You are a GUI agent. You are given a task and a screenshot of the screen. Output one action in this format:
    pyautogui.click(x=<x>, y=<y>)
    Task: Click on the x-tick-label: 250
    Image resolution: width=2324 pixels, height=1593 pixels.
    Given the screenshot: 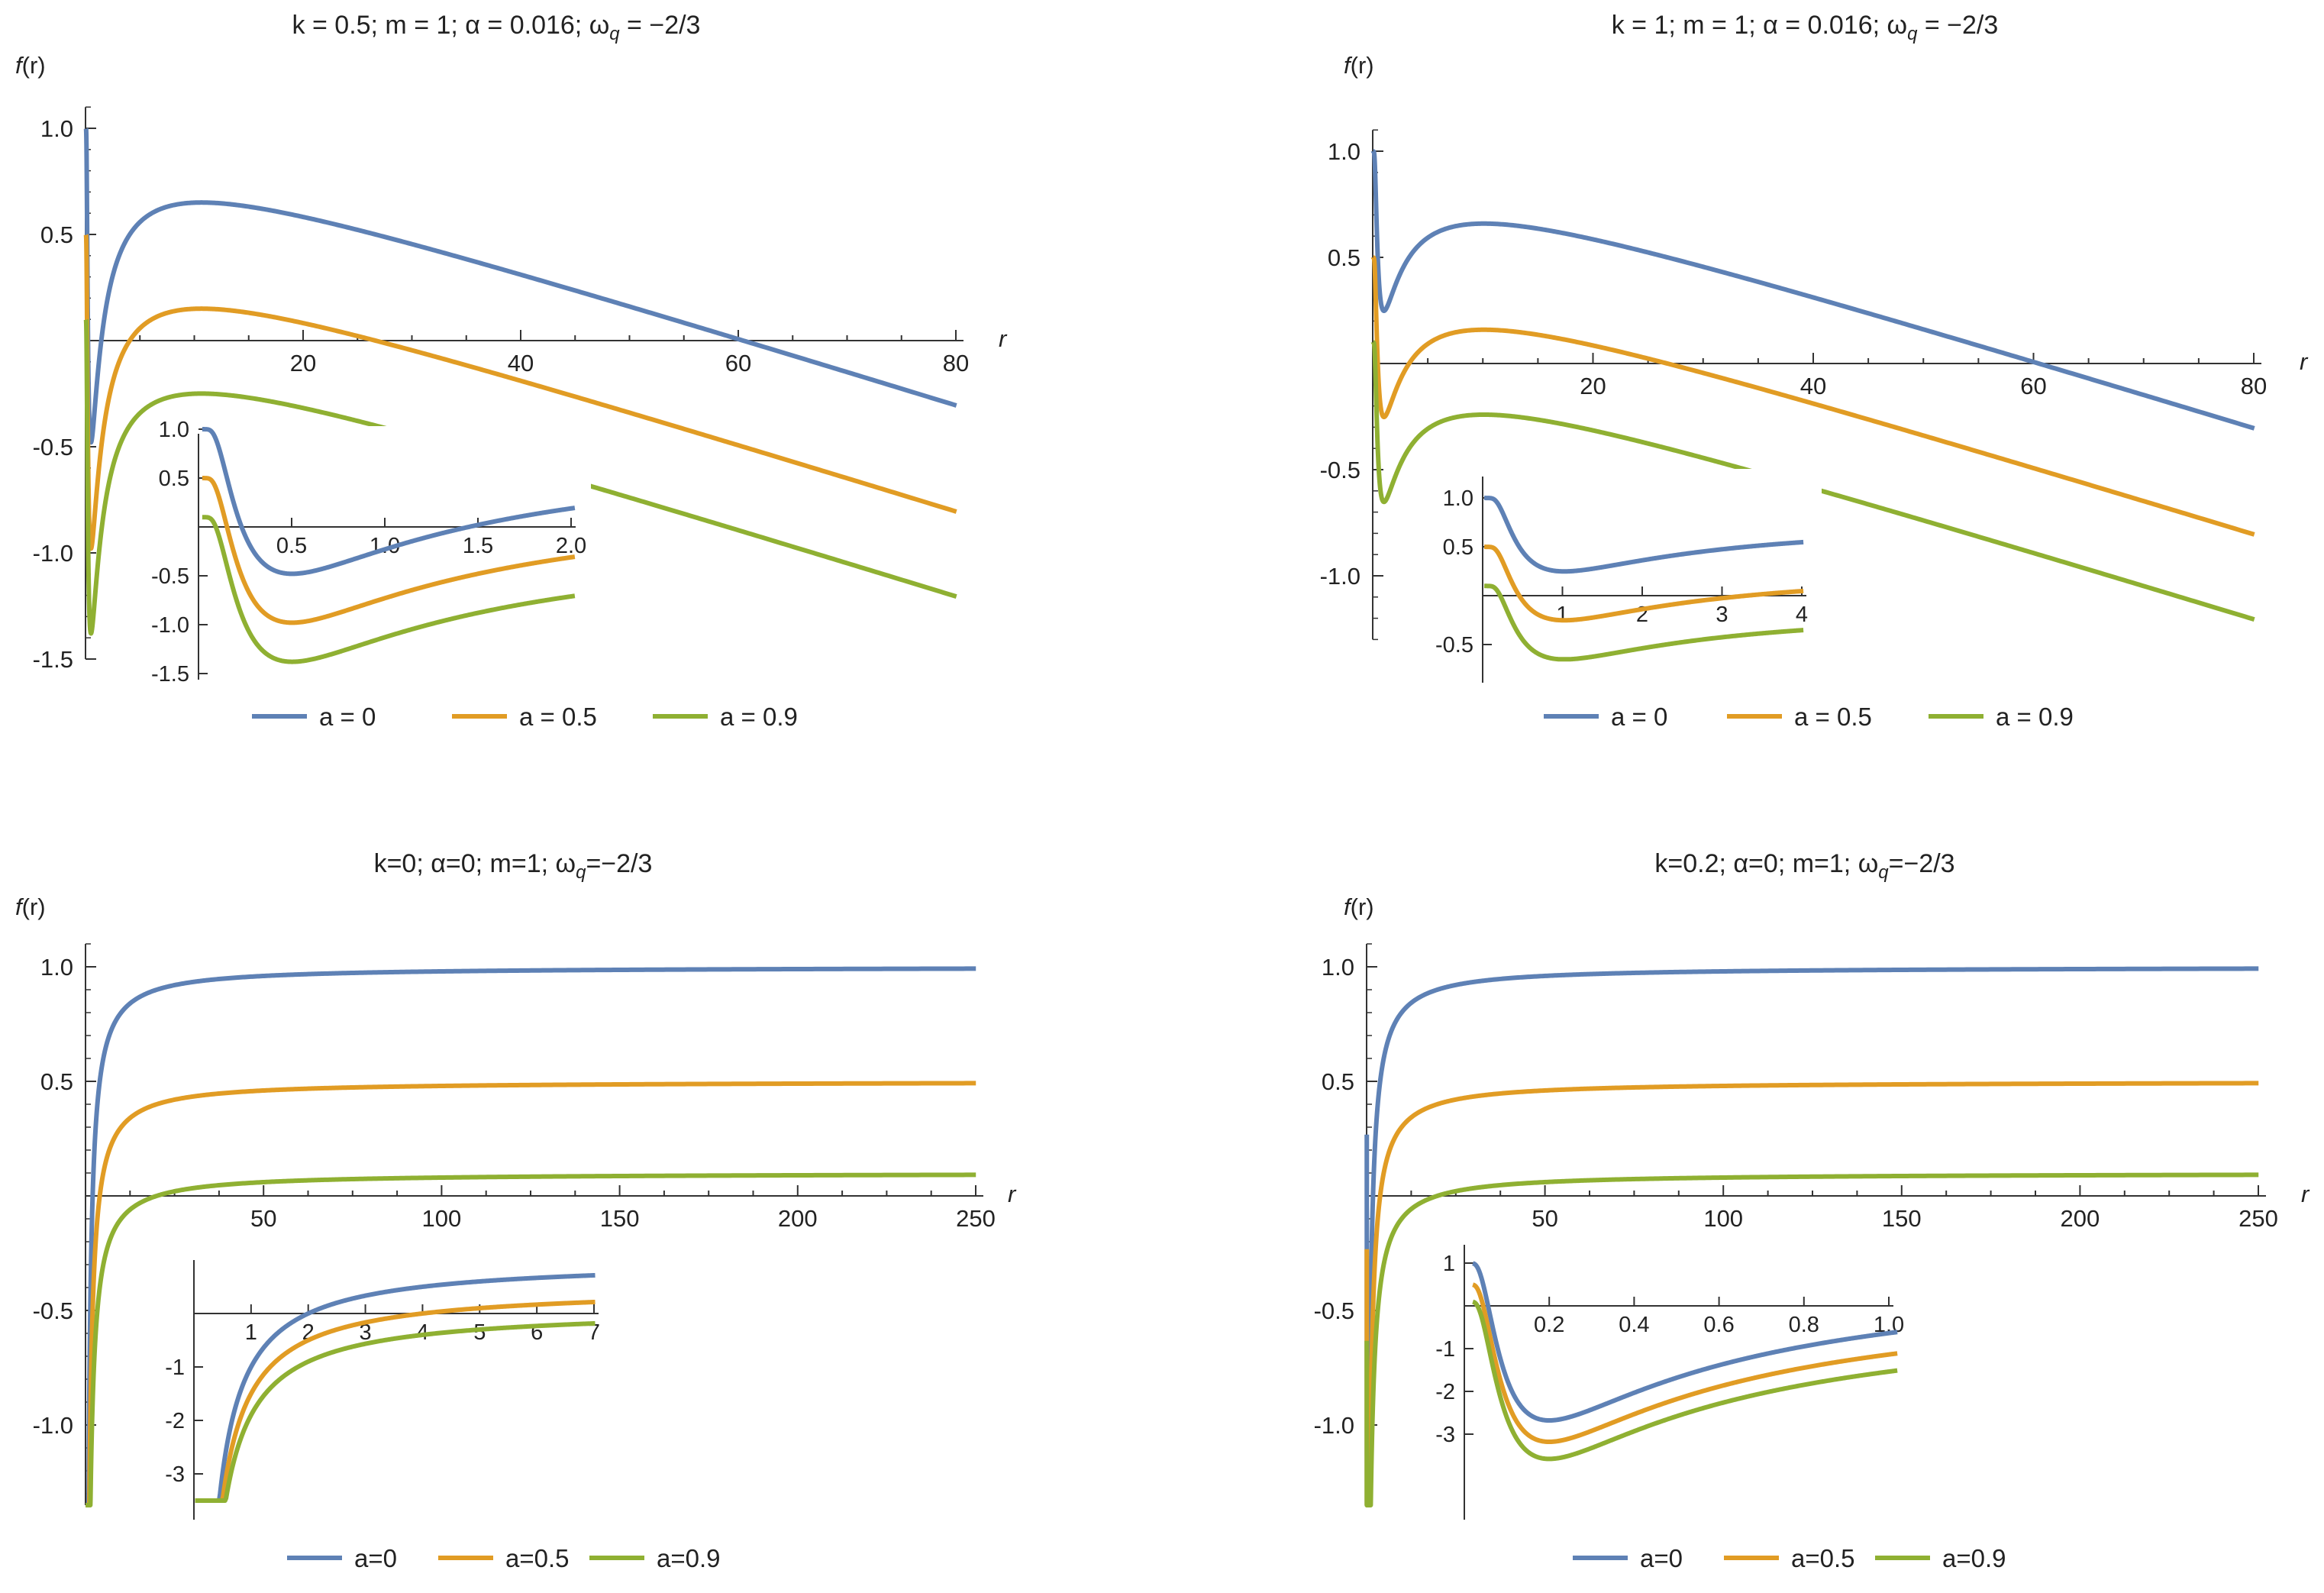 What is the action you would take?
    pyautogui.click(x=976, y=1218)
    